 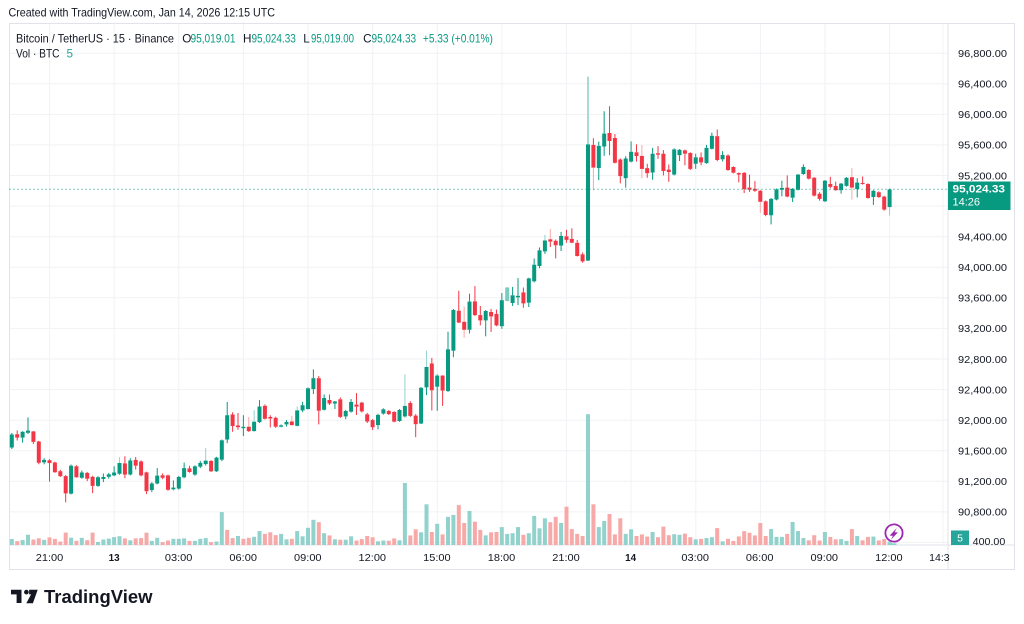 What do you see at coordinates (186, 39) in the screenshot?
I see `svg-text: O` at bounding box center [186, 39].